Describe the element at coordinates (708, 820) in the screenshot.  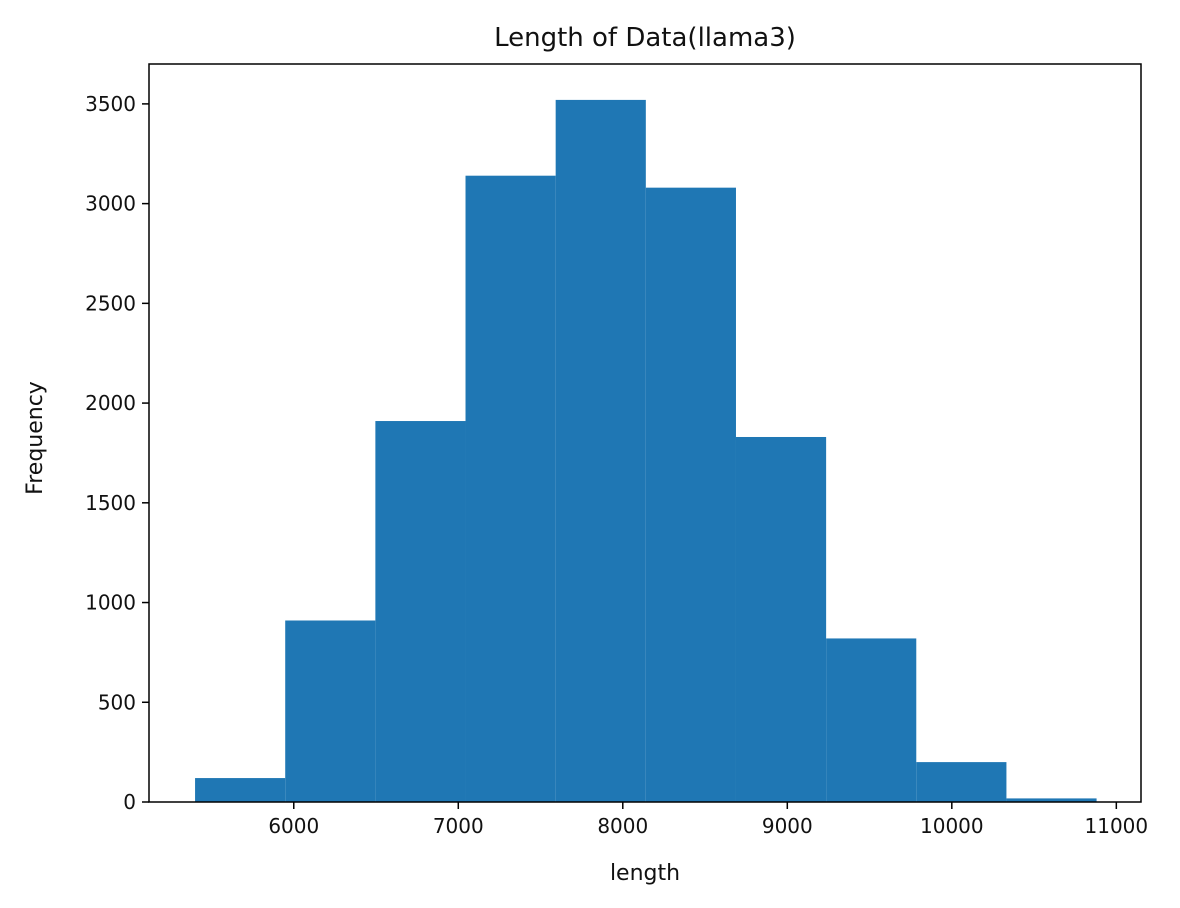
I see `x-axis: 6000 7000 8000 9000 10000 11000` at that location.